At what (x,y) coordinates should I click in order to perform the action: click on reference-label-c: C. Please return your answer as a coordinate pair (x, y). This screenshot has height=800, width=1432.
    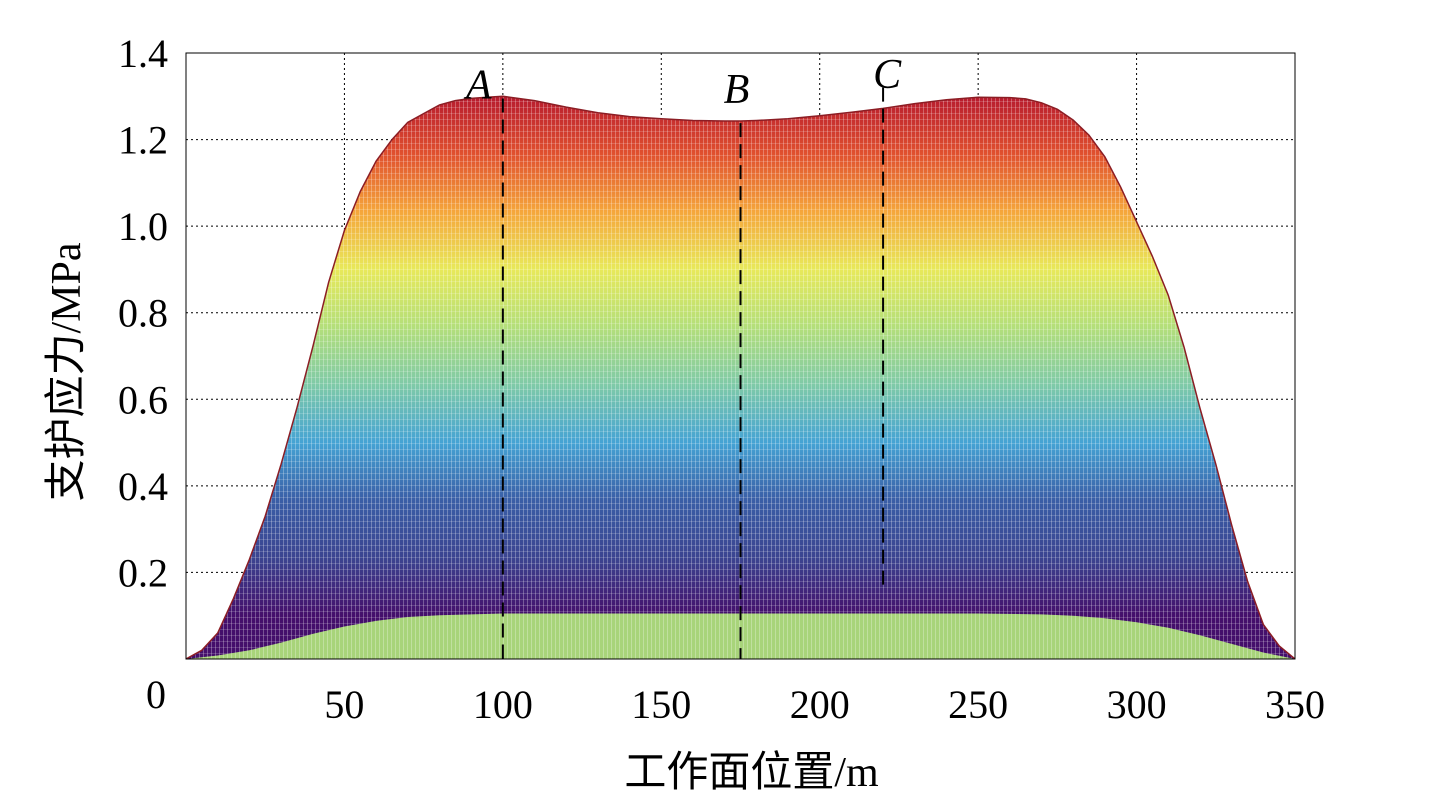
    Looking at the image, I should click on (887, 75).